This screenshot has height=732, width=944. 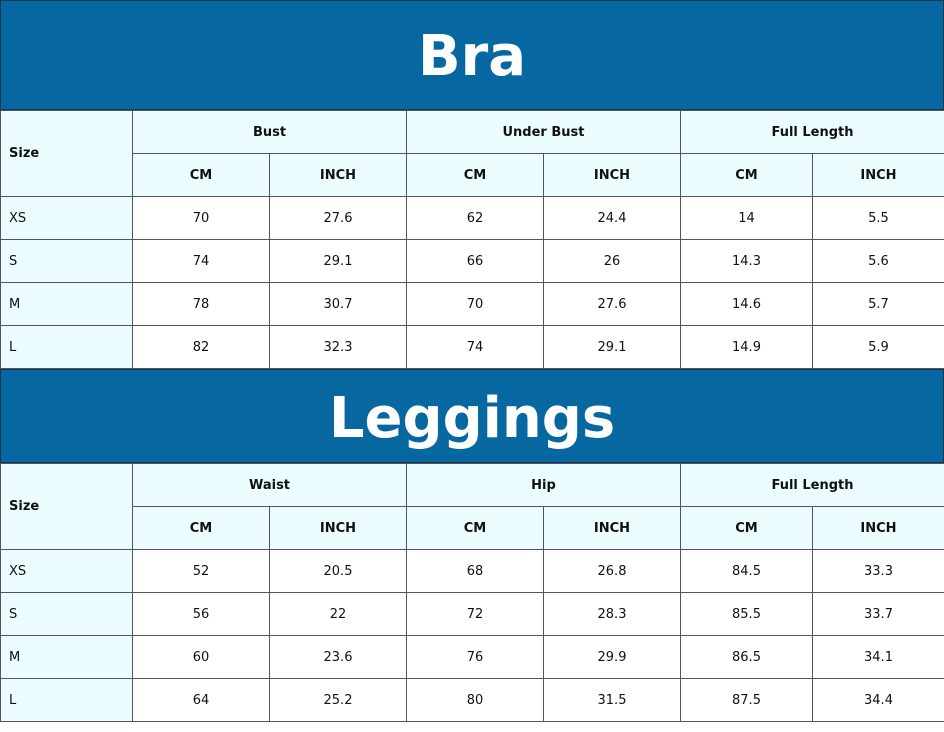 I want to click on table-row: S 74 29.1 66 26 14.3 5.6, so click(x=472, y=261).